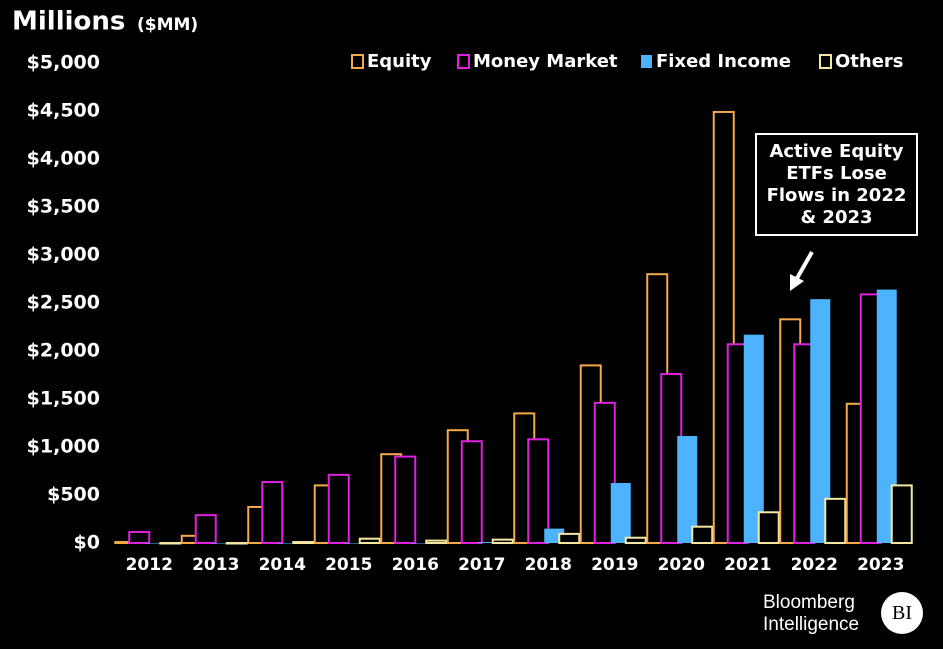  What do you see at coordinates (282, 565) in the screenshot?
I see `x-tick-label: 2014` at bounding box center [282, 565].